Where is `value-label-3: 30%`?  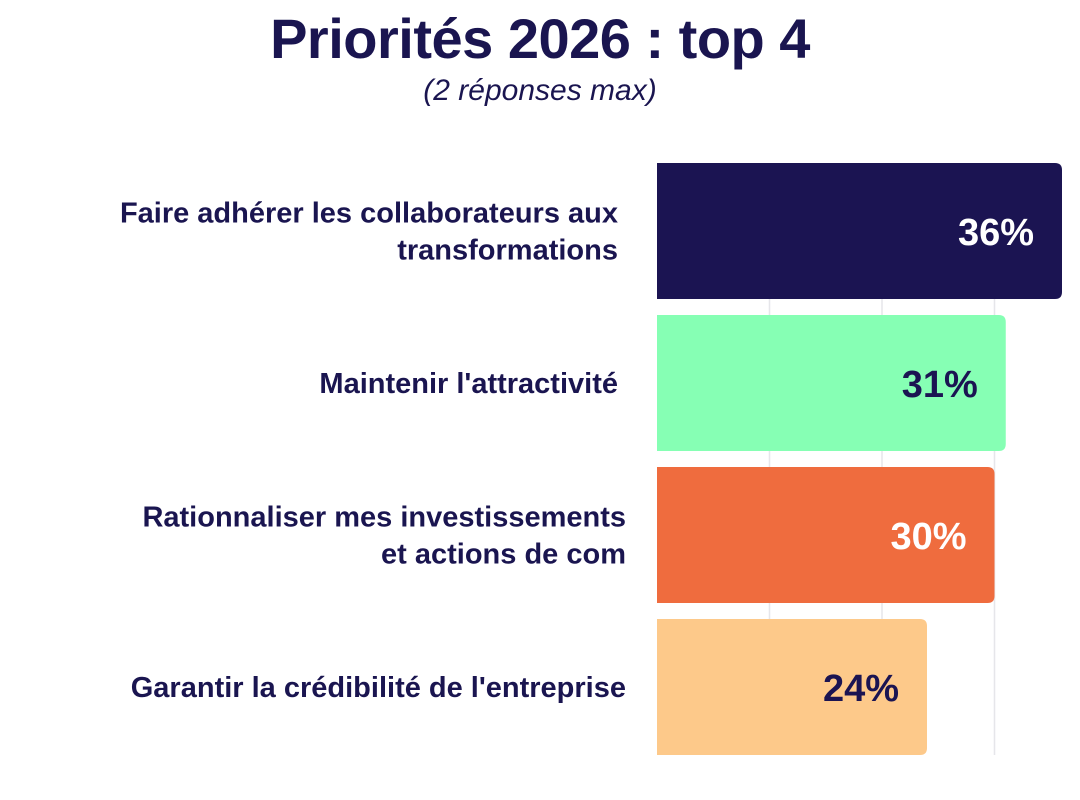
value-label-3: 30% is located at coordinates (928, 537).